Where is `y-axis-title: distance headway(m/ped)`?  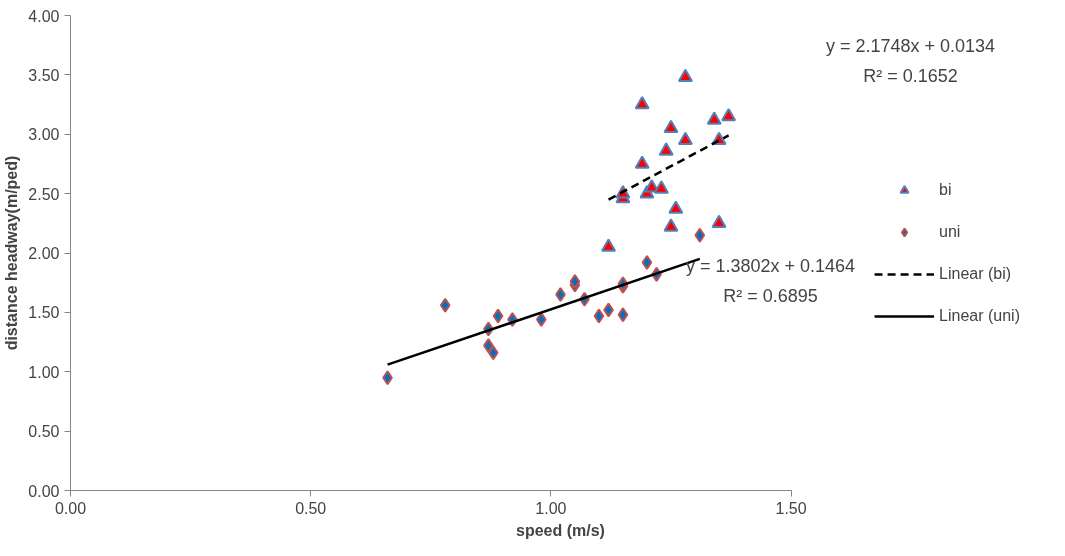
y-axis-title: distance headway(m/ped) is located at coordinates (12, 253).